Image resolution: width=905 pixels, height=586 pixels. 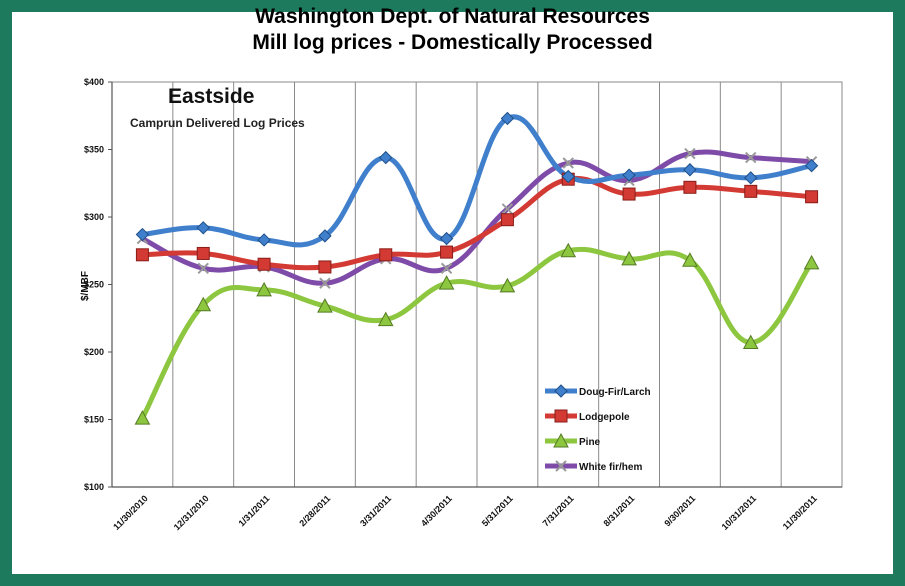 I want to click on y-tick-label: $100, so click(x=94, y=487).